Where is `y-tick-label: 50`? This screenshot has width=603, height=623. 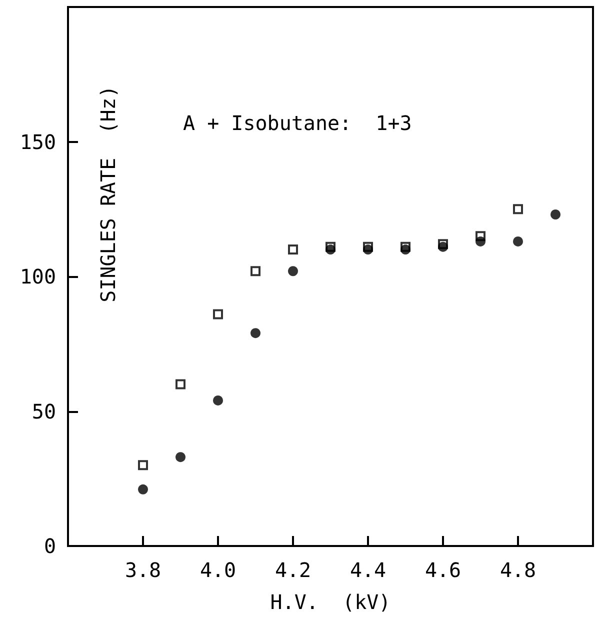
y-tick-label: 50 is located at coordinates (44, 411).